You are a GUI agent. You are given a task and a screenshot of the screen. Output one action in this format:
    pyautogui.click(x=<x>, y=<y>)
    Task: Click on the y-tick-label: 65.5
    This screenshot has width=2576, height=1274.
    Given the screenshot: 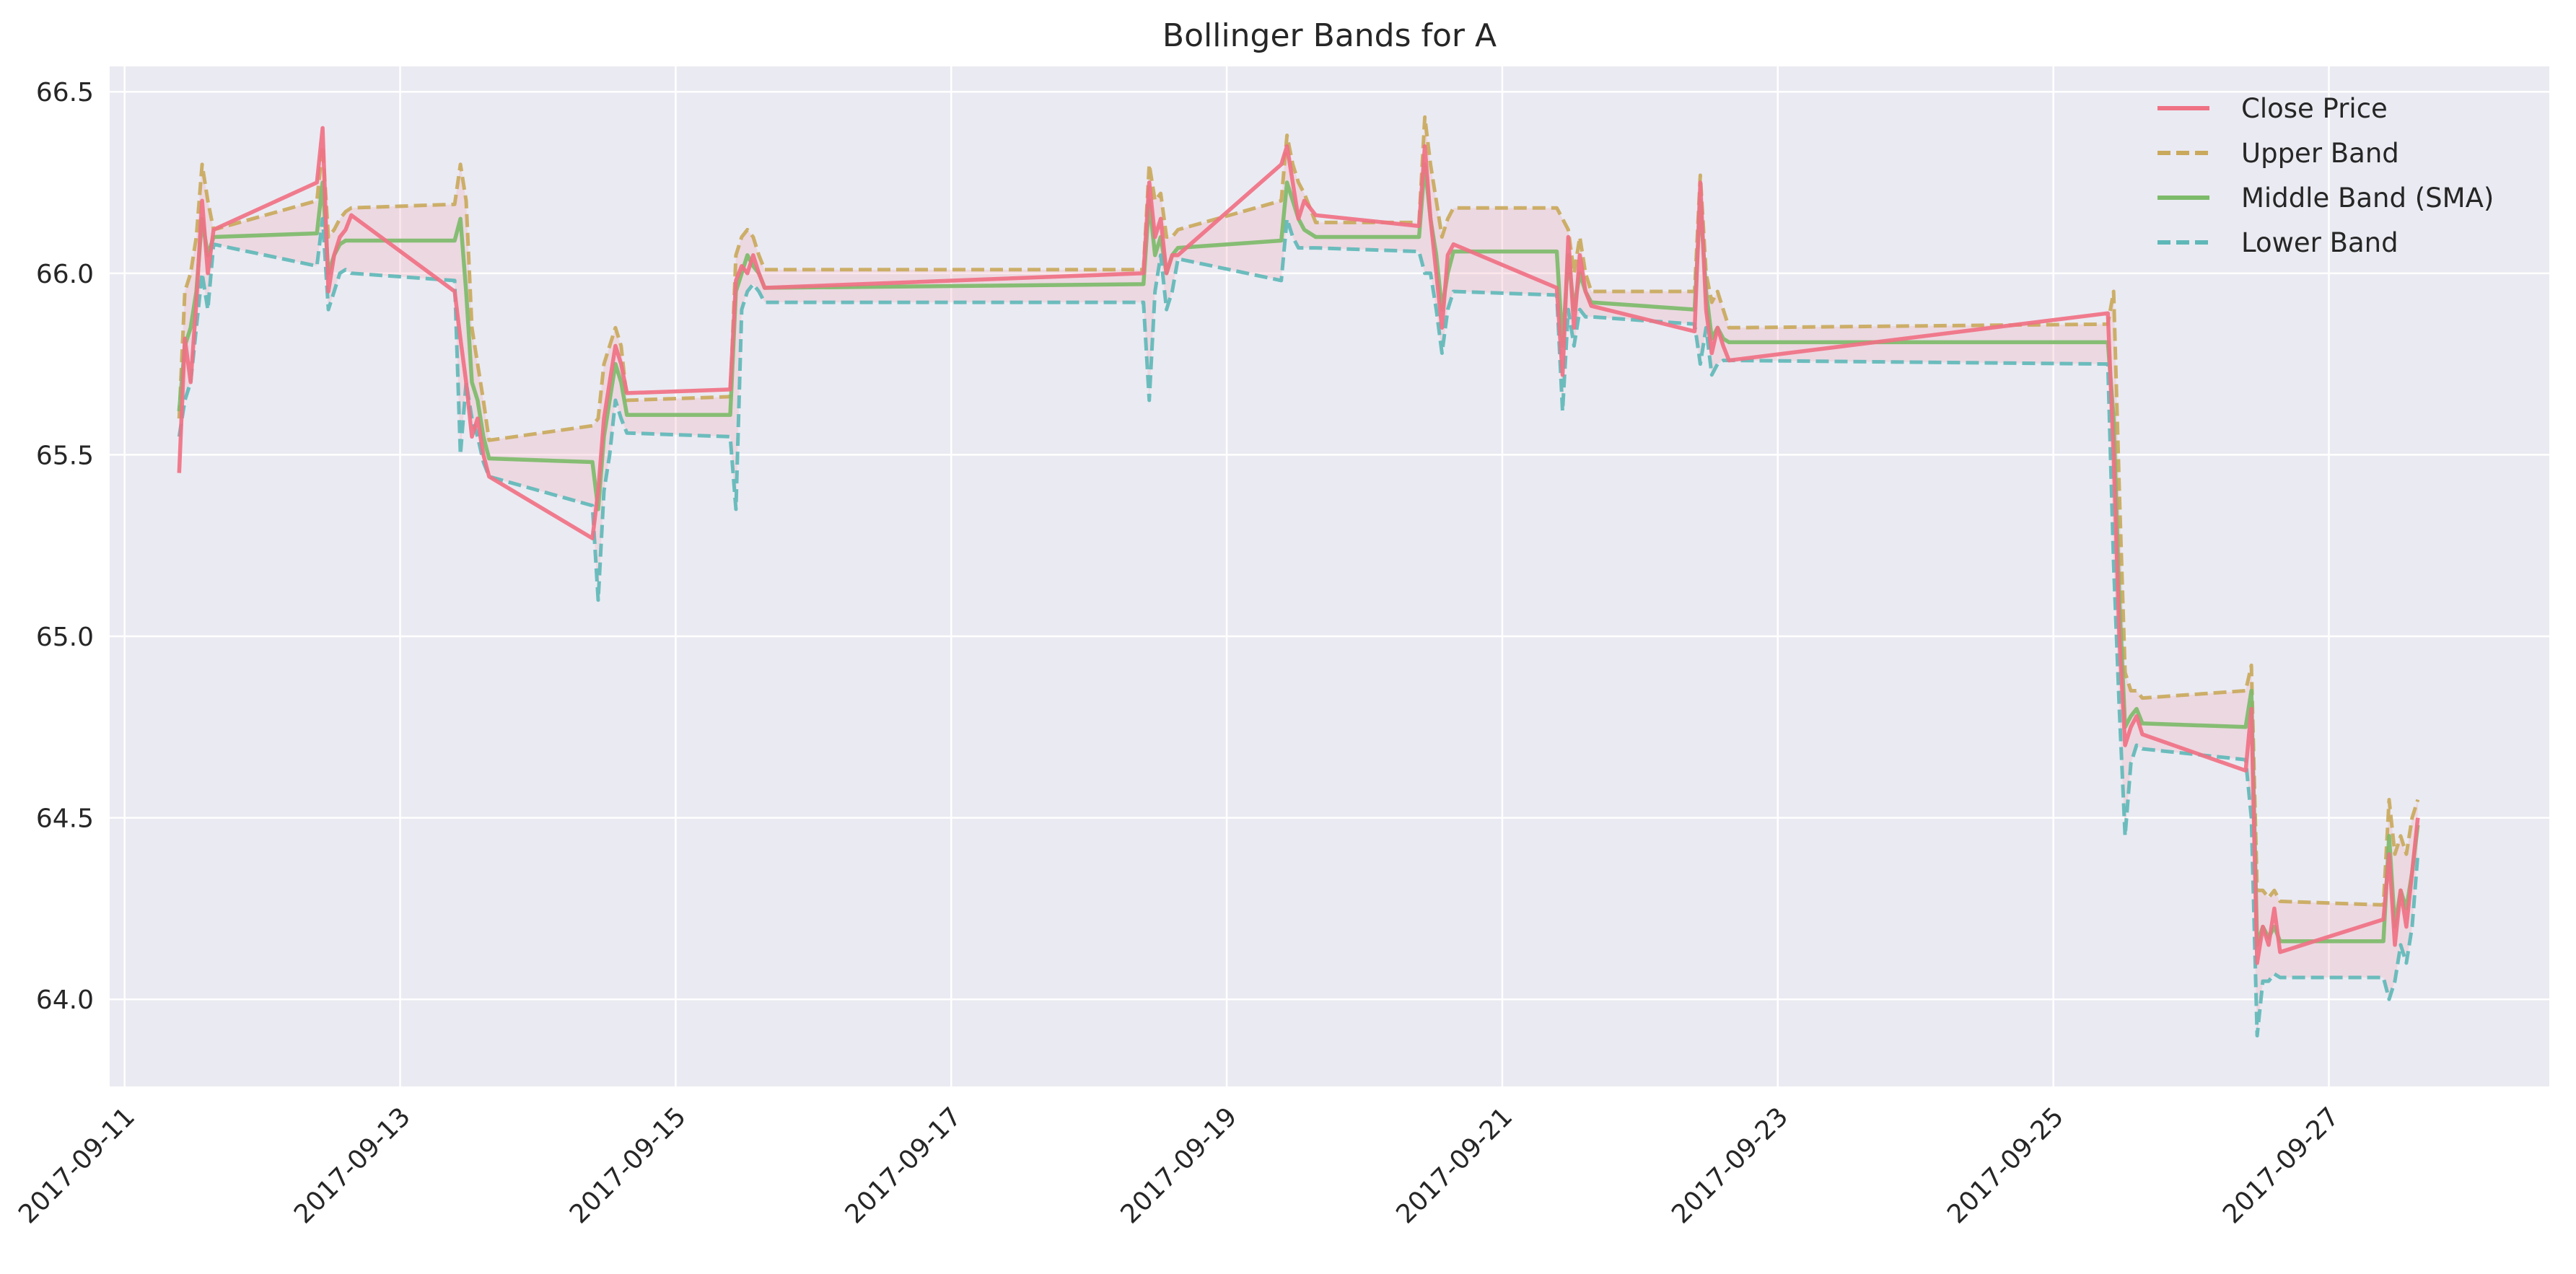 What is the action you would take?
    pyautogui.click(x=65, y=456)
    